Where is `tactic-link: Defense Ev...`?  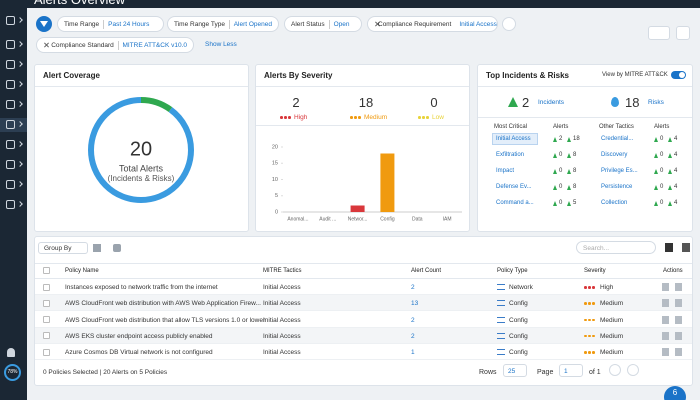
tactic-link: Defense Ev... is located at coordinates (514, 187).